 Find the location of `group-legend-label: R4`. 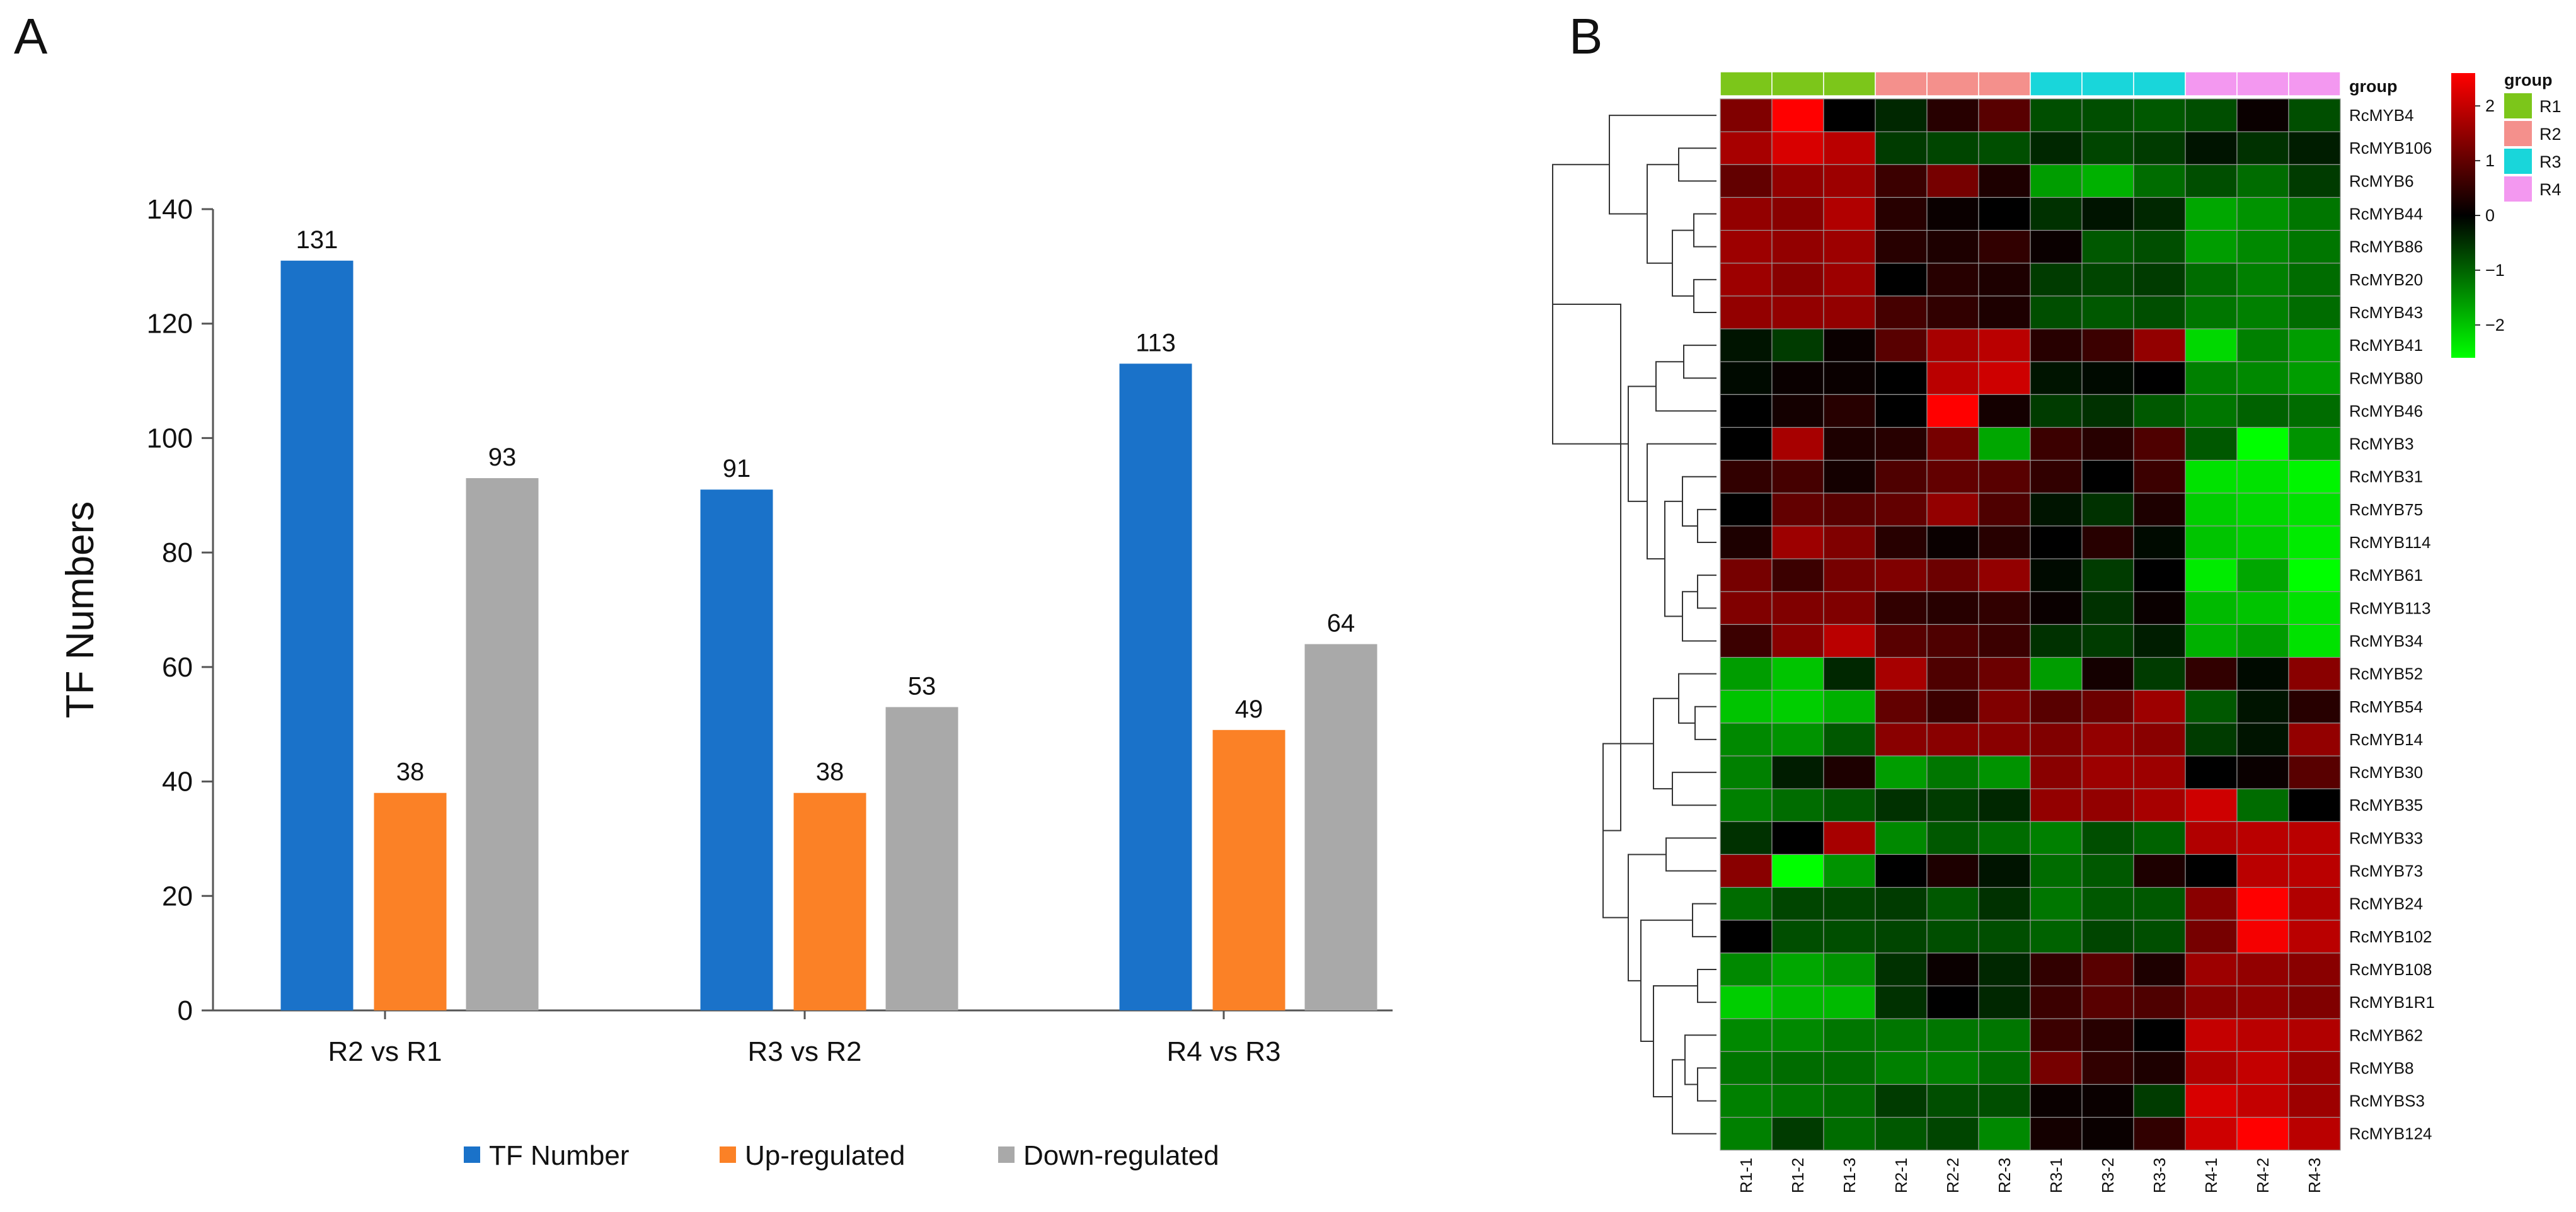

group-legend-label: R4 is located at coordinates (2550, 189).